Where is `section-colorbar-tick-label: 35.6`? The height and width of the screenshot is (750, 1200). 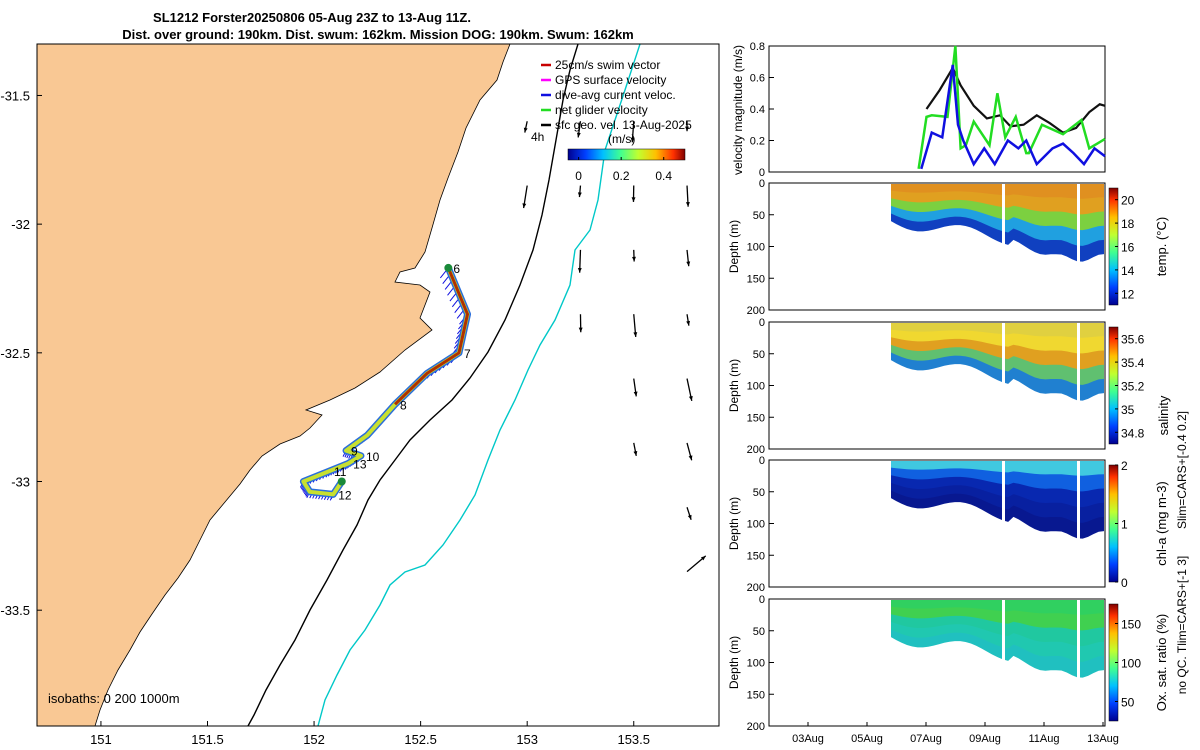 section-colorbar-tick-label: 35.6 is located at coordinates (1133, 340).